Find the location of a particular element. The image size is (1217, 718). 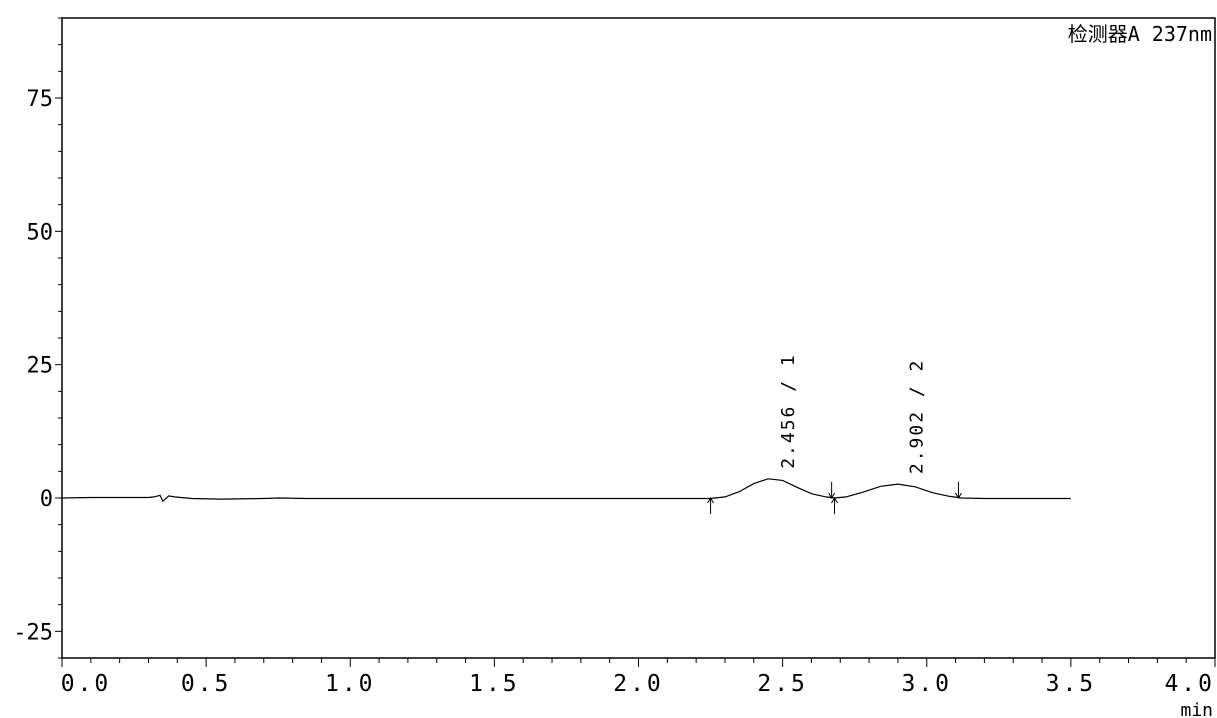

chromatogram-trace is located at coordinates (566, 490).